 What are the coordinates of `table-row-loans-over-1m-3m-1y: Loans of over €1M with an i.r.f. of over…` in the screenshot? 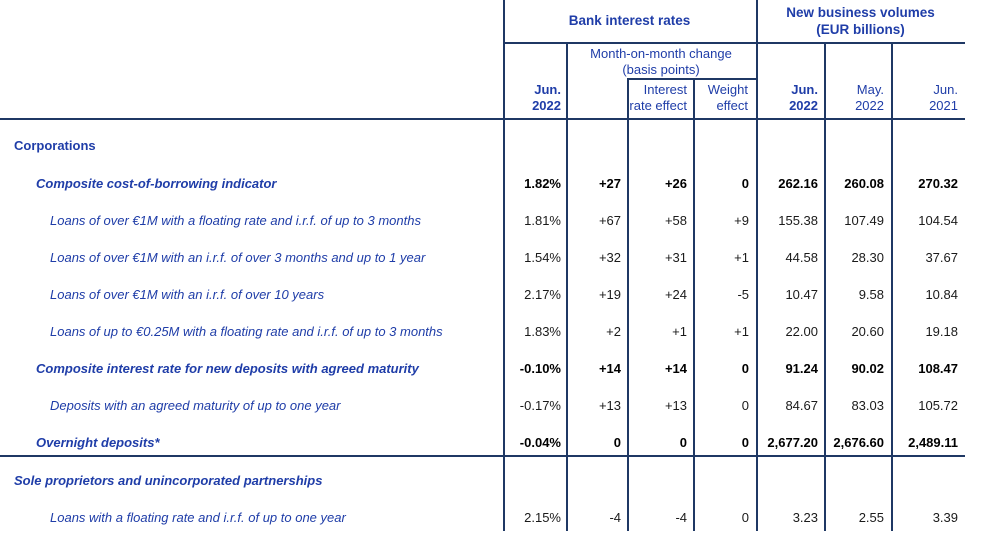 It's located at (493, 257).